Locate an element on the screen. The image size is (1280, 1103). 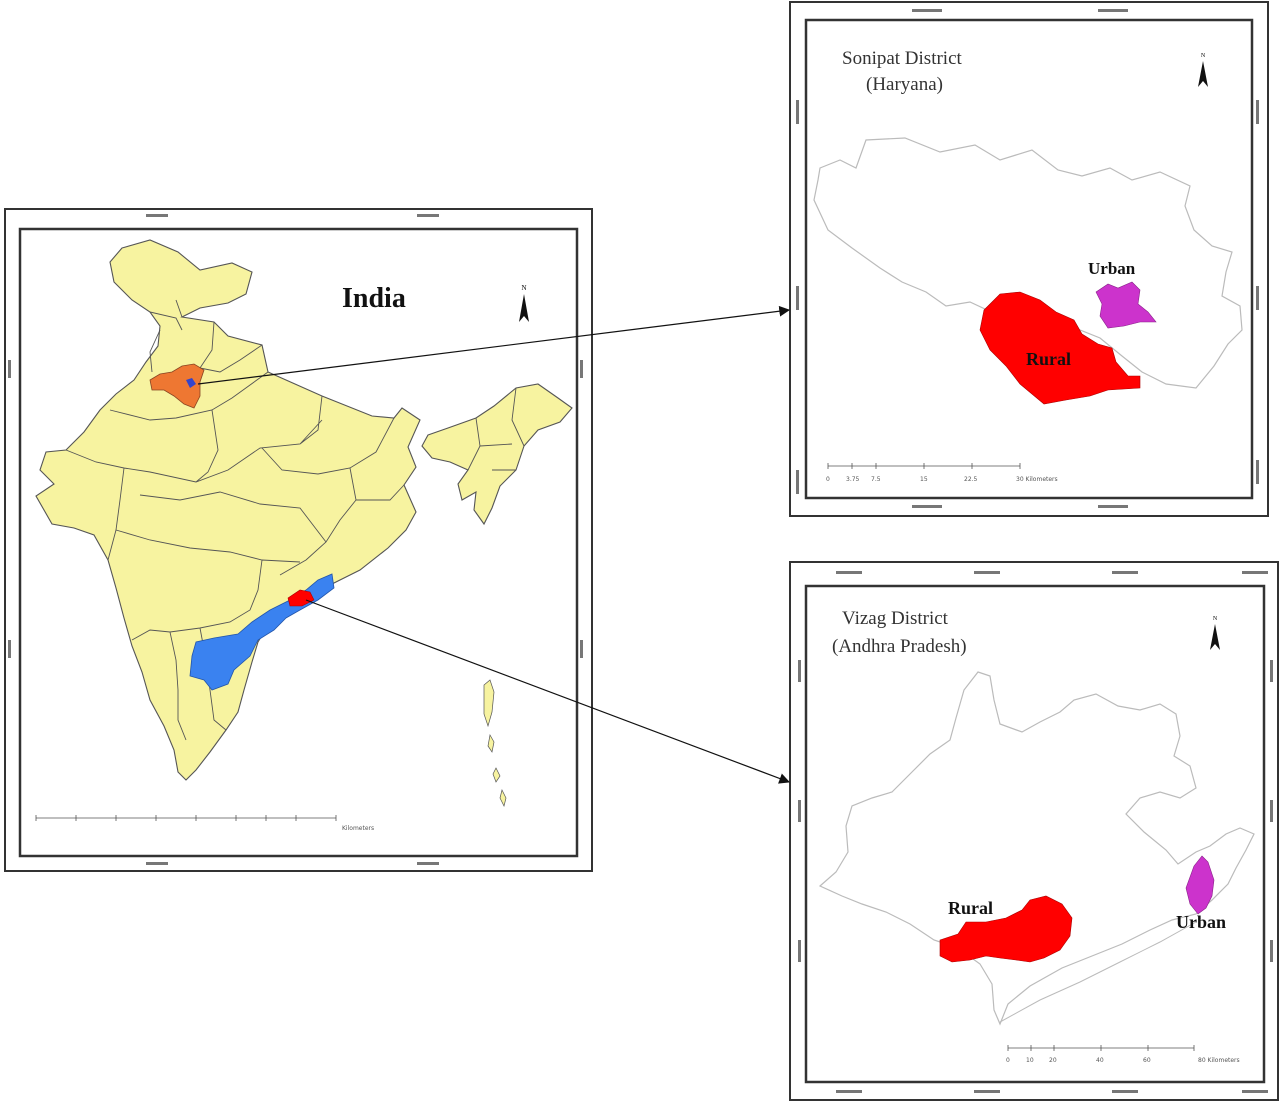
india-land is located at coordinates (228, 510).